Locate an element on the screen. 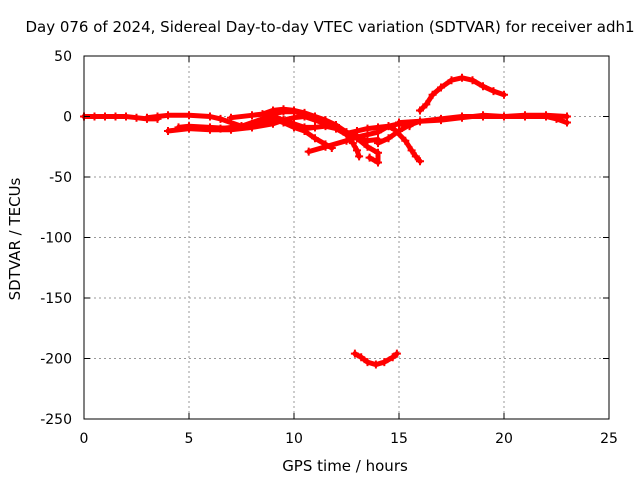 Image resolution: width=640 pixels, height=480 pixels. y-tick-label: 0 is located at coordinates (67, 118).